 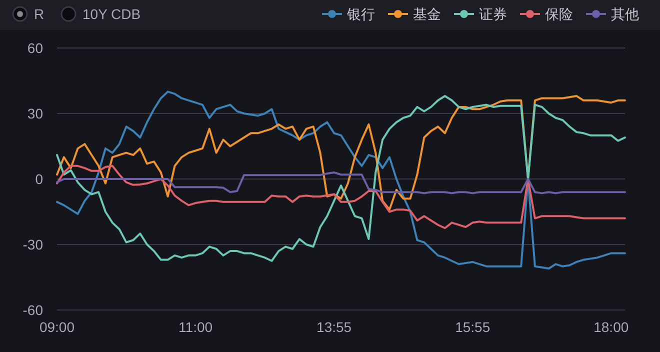 What do you see at coordinates (427, 14) in the screenshot?
I see `legend-label: 基金` at bounding box center [427, 14].